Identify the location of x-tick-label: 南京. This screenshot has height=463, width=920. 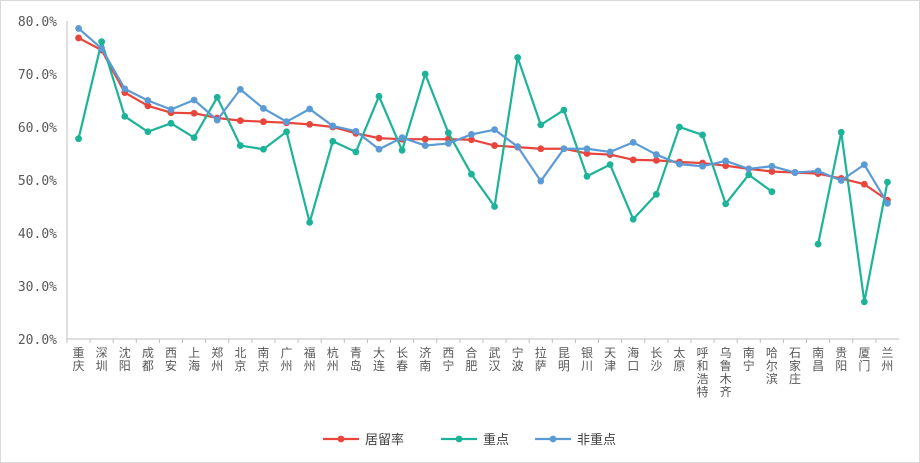
(263, 359).